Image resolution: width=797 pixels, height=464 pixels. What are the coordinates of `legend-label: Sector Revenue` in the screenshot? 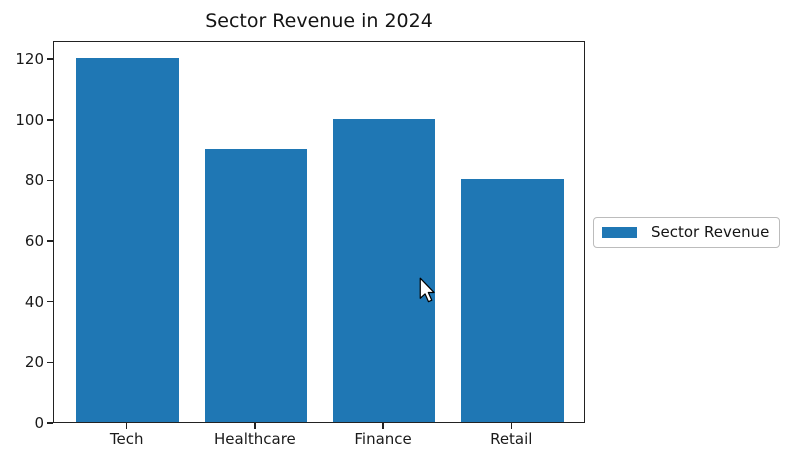 It's located at (710, 232).